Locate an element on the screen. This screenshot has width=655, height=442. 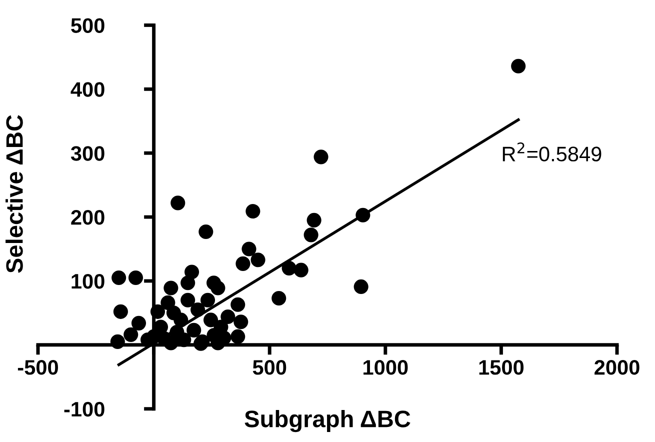
annotation: R$^{2}$=0.5849 is located at coordinates (552, 152).